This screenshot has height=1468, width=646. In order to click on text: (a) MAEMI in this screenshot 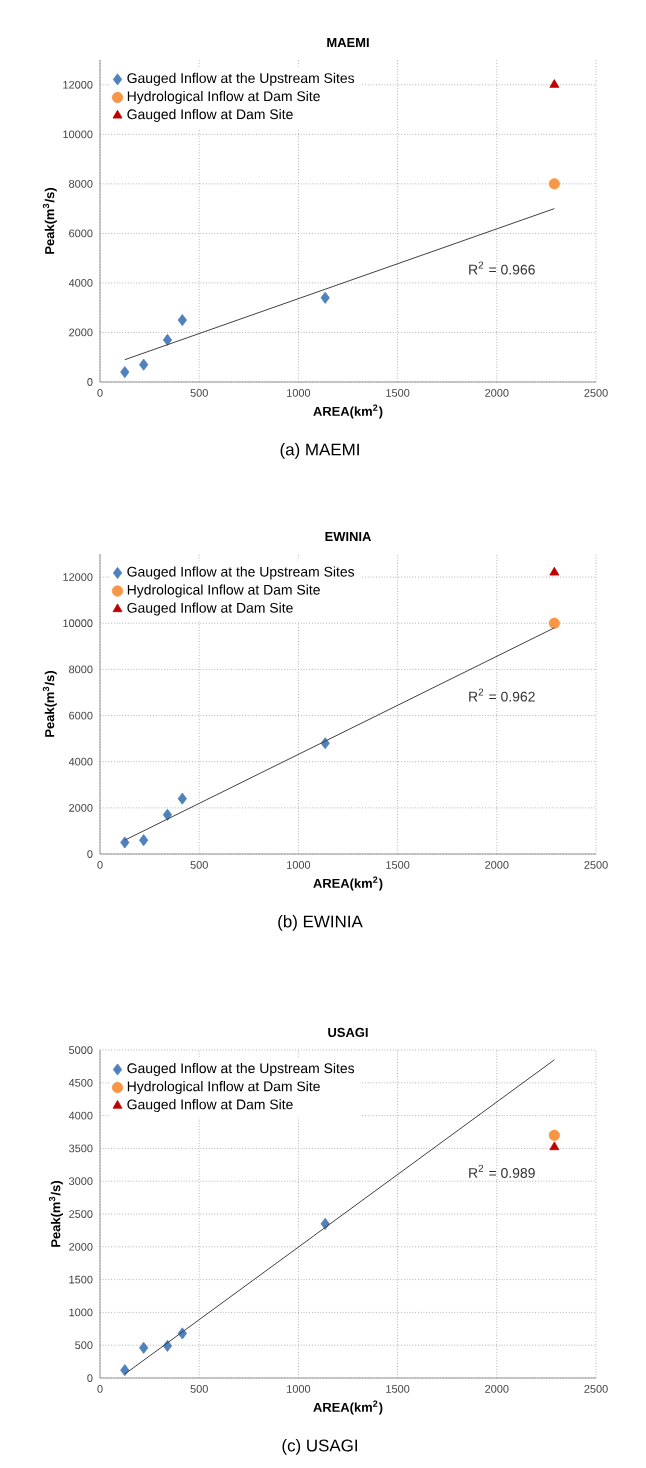, I will do `click(319, 451)`.